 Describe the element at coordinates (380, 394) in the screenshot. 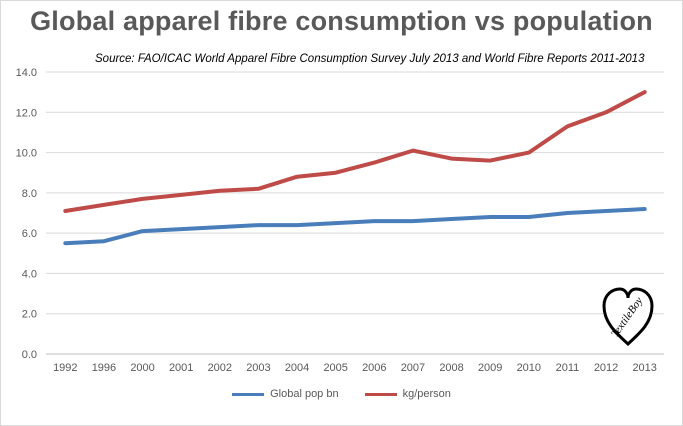

I see `legend-swatch-kg-person` at that location.